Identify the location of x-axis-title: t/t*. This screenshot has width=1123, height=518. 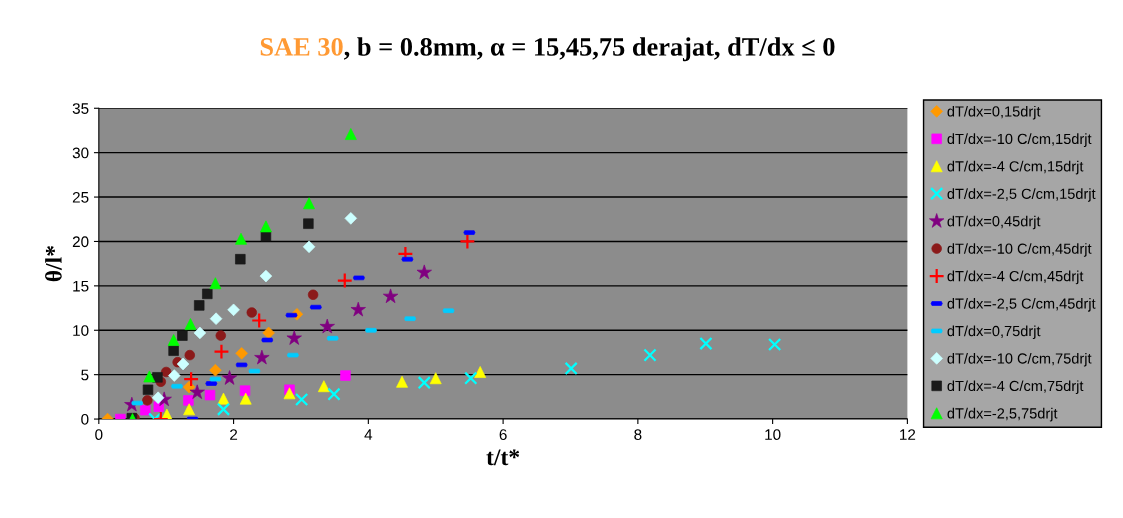
(503, 457).